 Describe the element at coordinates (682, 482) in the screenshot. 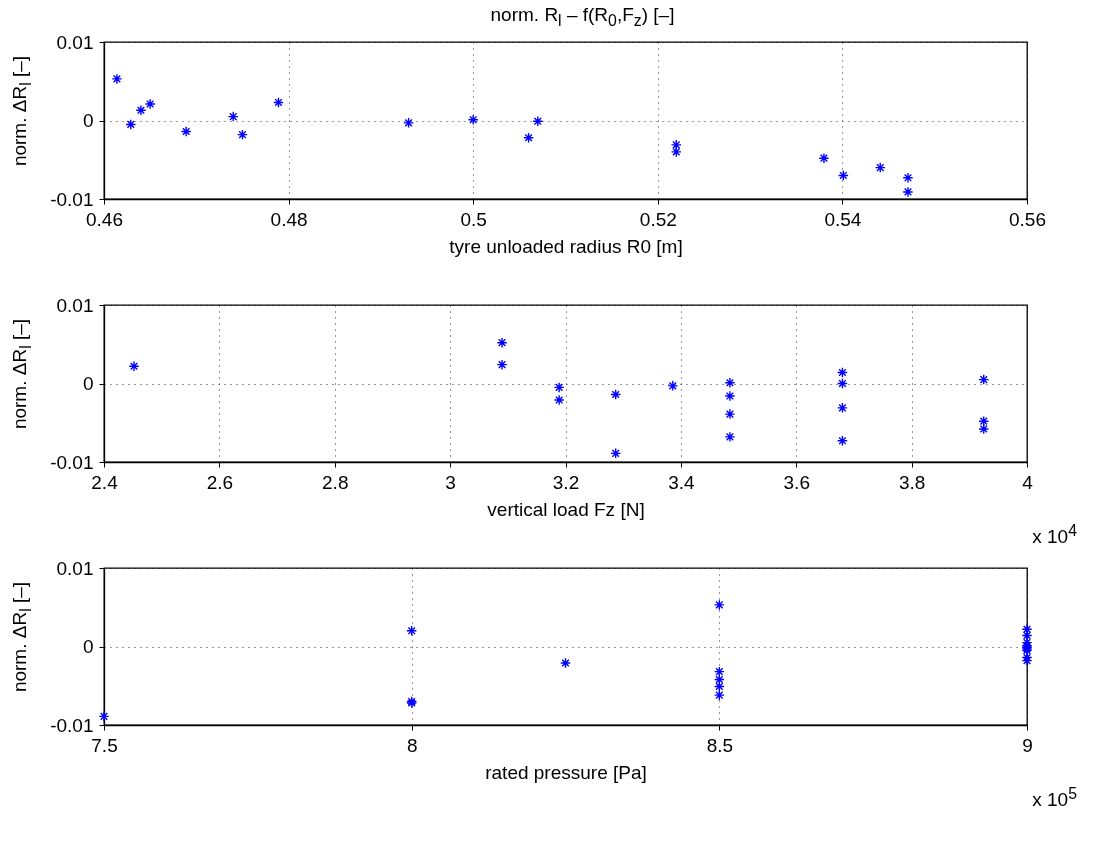

I see `x-tick-label: 3.4` at that location.